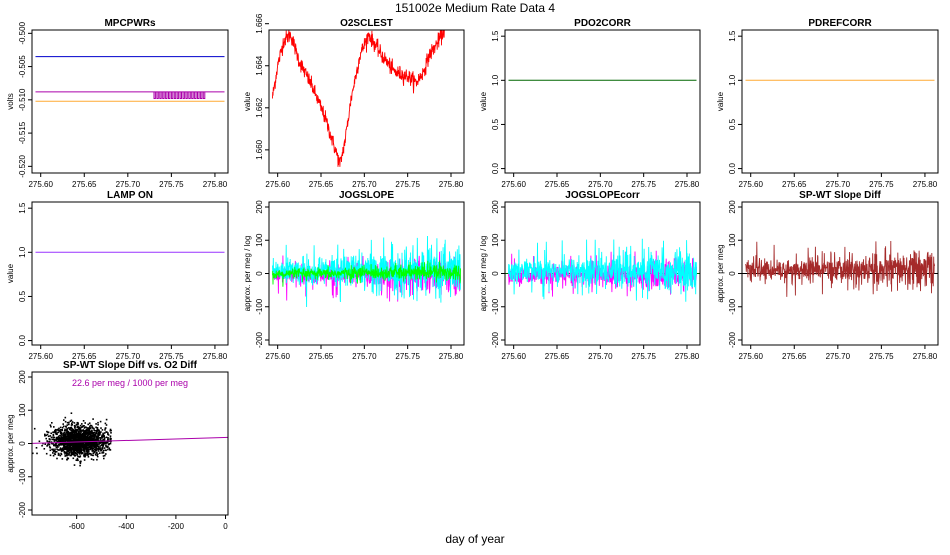  What do you see at coordinates (495, 273) in the screenshot?
I see `y-tick-label: 0` at bounding box center [495, 273].